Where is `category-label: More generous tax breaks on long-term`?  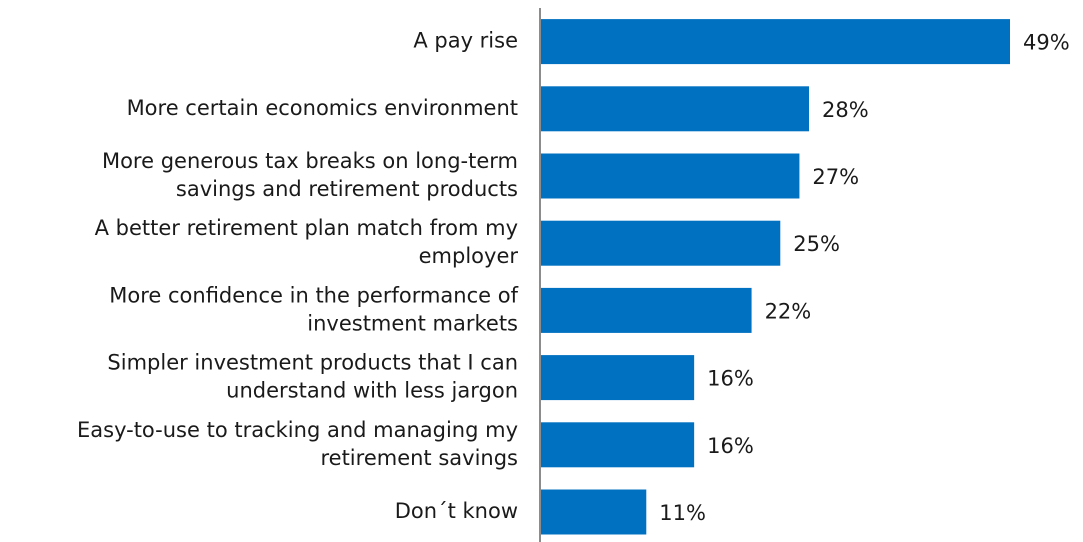 category-label: More generous tax breaks on long-term is located at coordinates (310, 161).